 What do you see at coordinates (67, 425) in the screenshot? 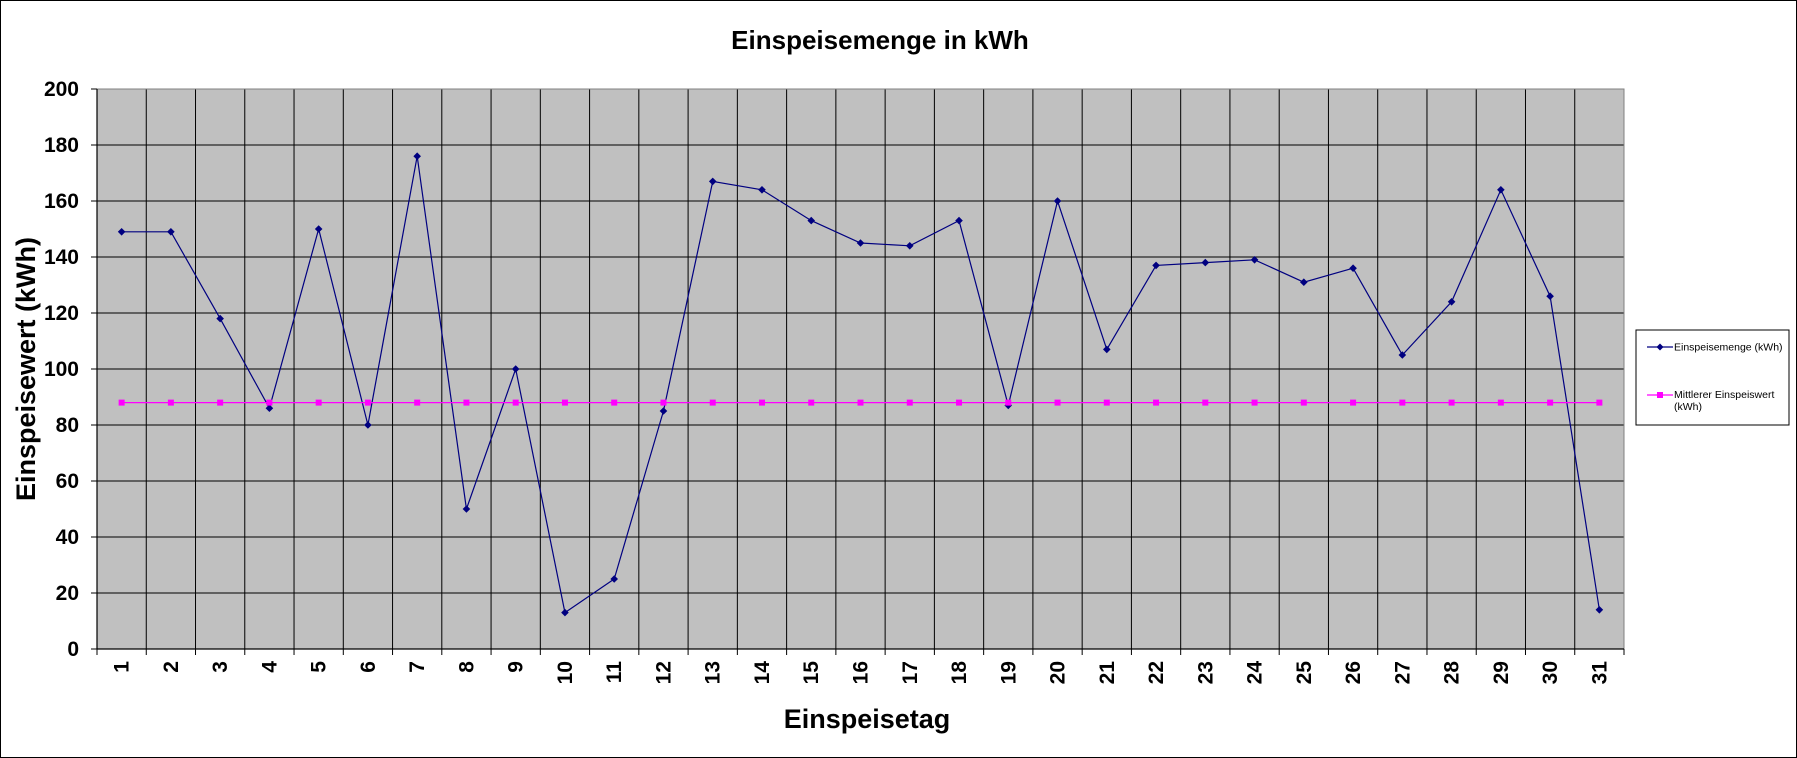
I see `y-tick-label-80: 80` at bounding box center [67, 425].